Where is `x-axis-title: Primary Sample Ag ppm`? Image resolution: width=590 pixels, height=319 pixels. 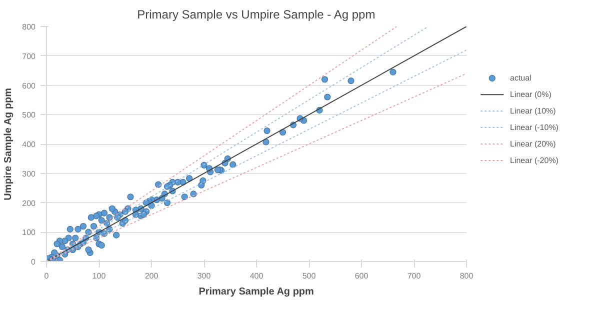 x-axis-title: Primary Sample Ag ppm is located at coordinates (256, 292).